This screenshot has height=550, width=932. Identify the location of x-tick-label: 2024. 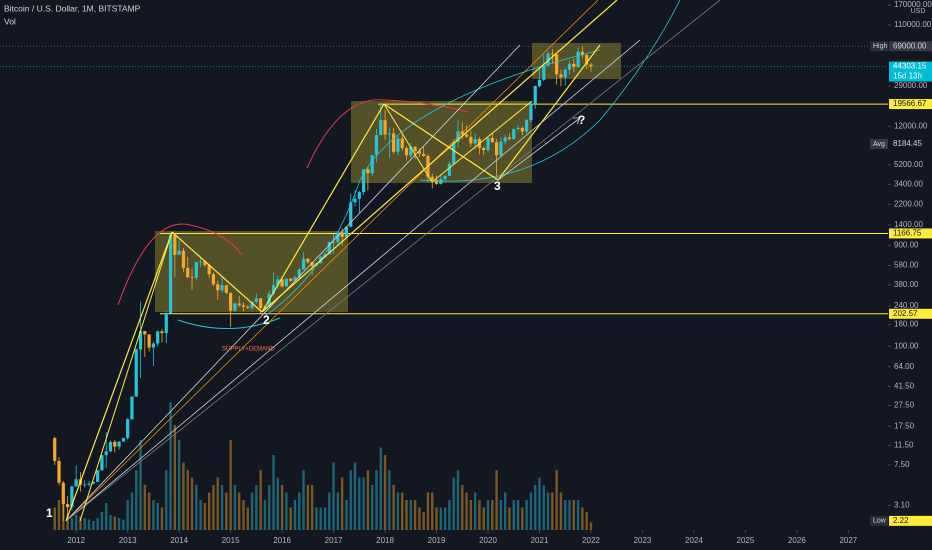
(694, 540).